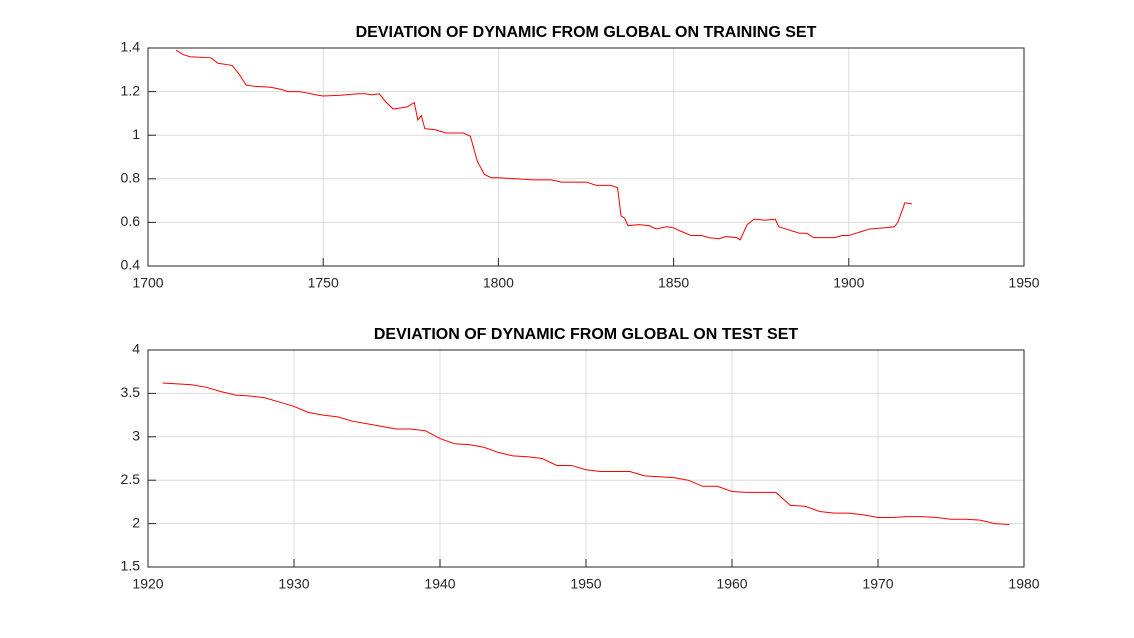 The height and width of the screenshot is (638, 1134). I want to click on x-tick-label: 1850, so click(673, 283).